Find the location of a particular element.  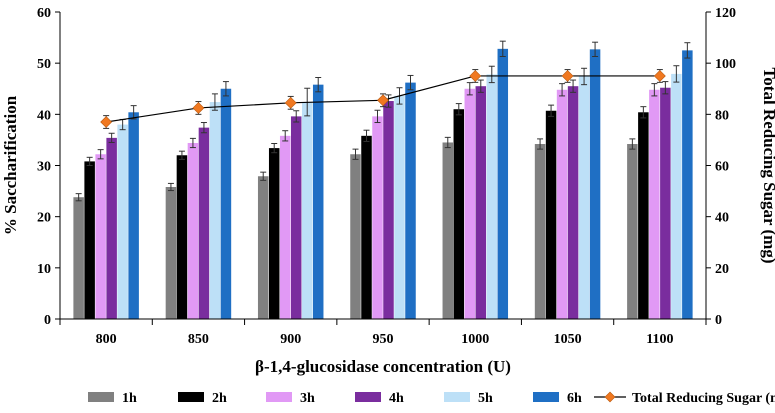

x-tick-label: 1050 is located at coordinates (568, 339).